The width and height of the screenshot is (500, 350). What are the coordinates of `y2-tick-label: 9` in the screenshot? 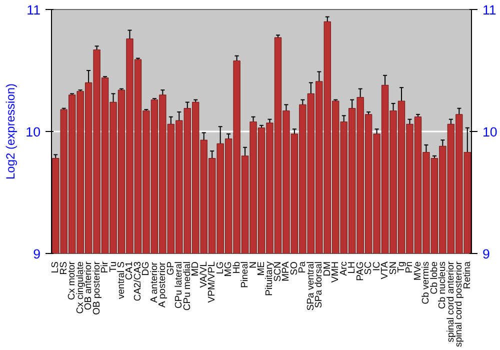 It's located at (486, 254).